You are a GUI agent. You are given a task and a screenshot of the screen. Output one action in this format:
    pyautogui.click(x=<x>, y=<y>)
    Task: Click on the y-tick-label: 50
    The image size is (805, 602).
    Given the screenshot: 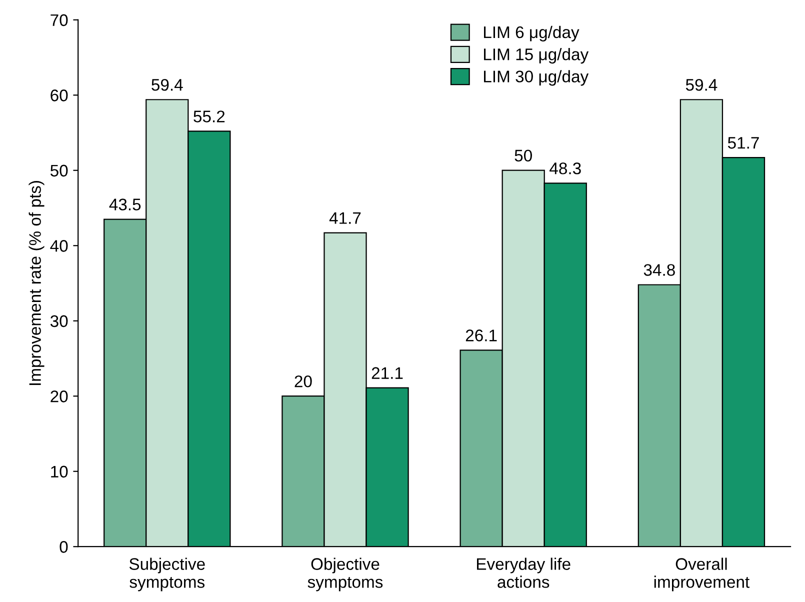 What is the action you would take?
    pyautogui.click(x=59, y=170)
    